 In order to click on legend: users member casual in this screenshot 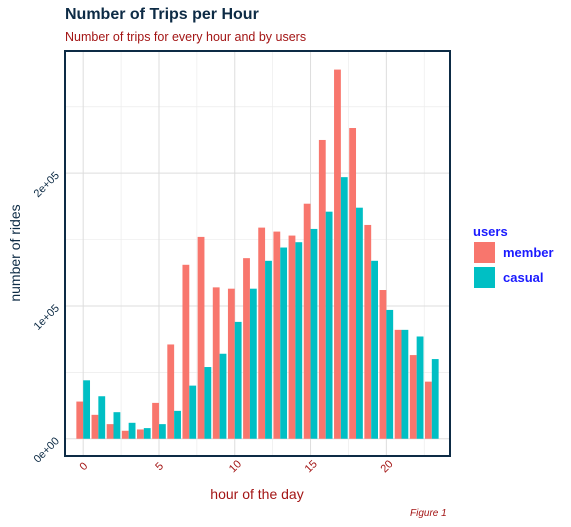, I will do `click(513, 256)`.